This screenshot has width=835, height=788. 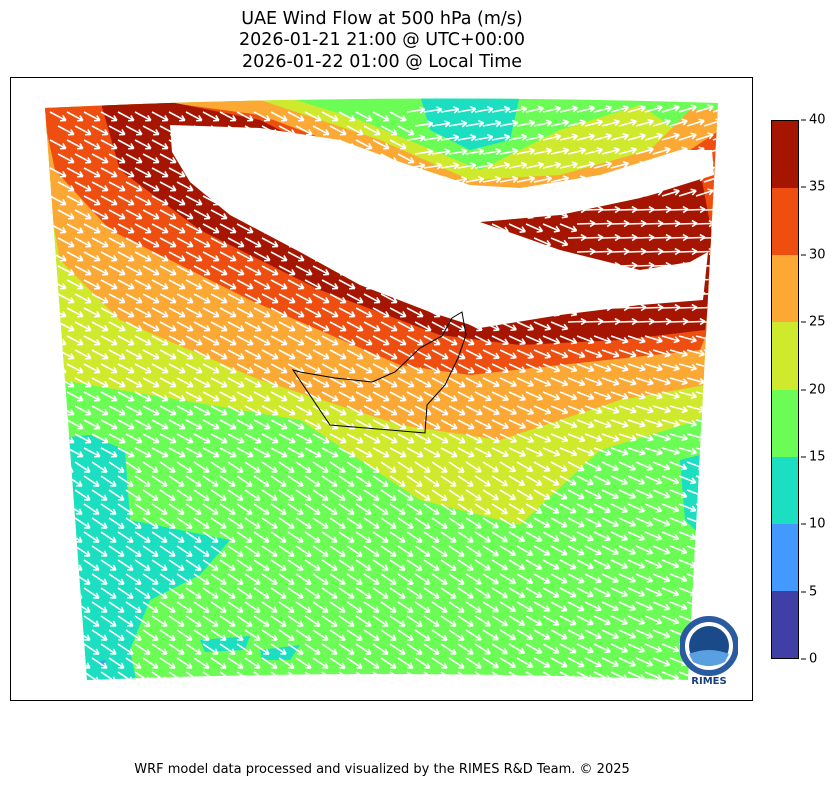 I want to click on colorbar-segment, so click(x=785, y=624).